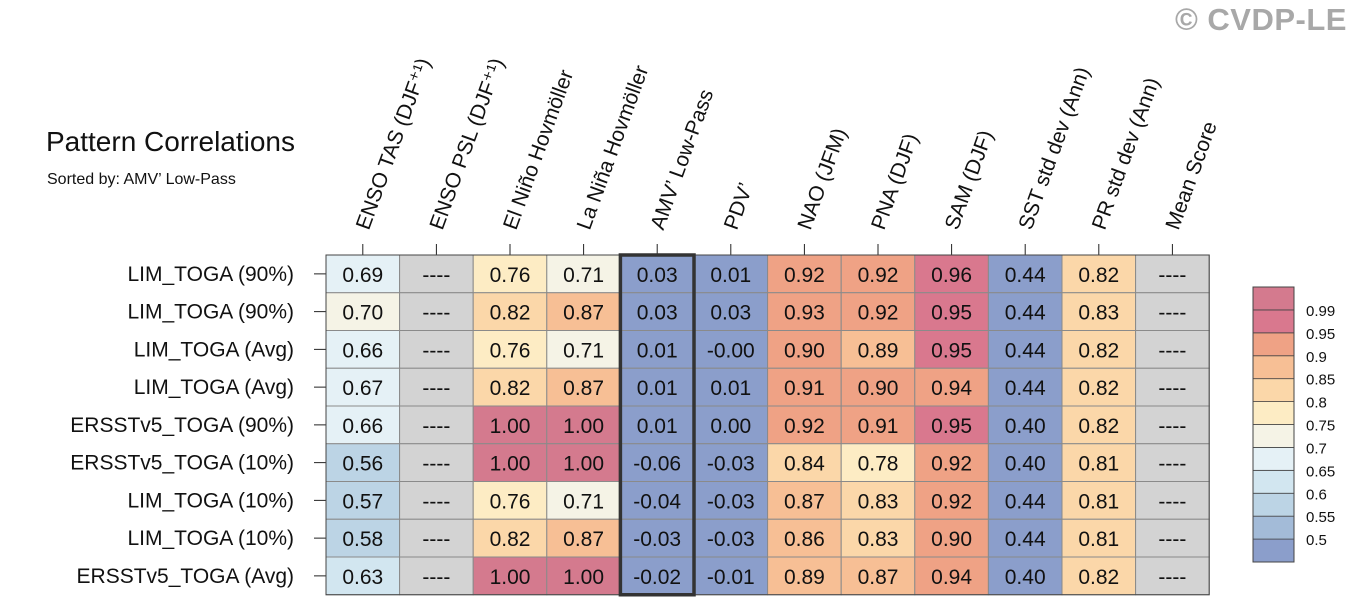  What do you see at coordinates (1126, 154) in the screenshot?
I see `column-label: PR std dev (Ann)` at bounding box center [1126, 154].